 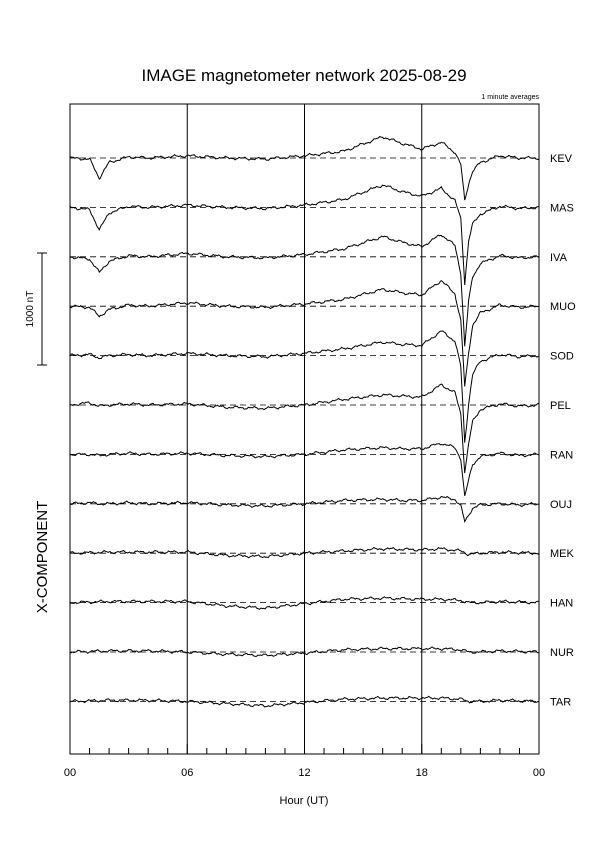 I want to click on x-tick-label: 18, so click(x=422, y=773).